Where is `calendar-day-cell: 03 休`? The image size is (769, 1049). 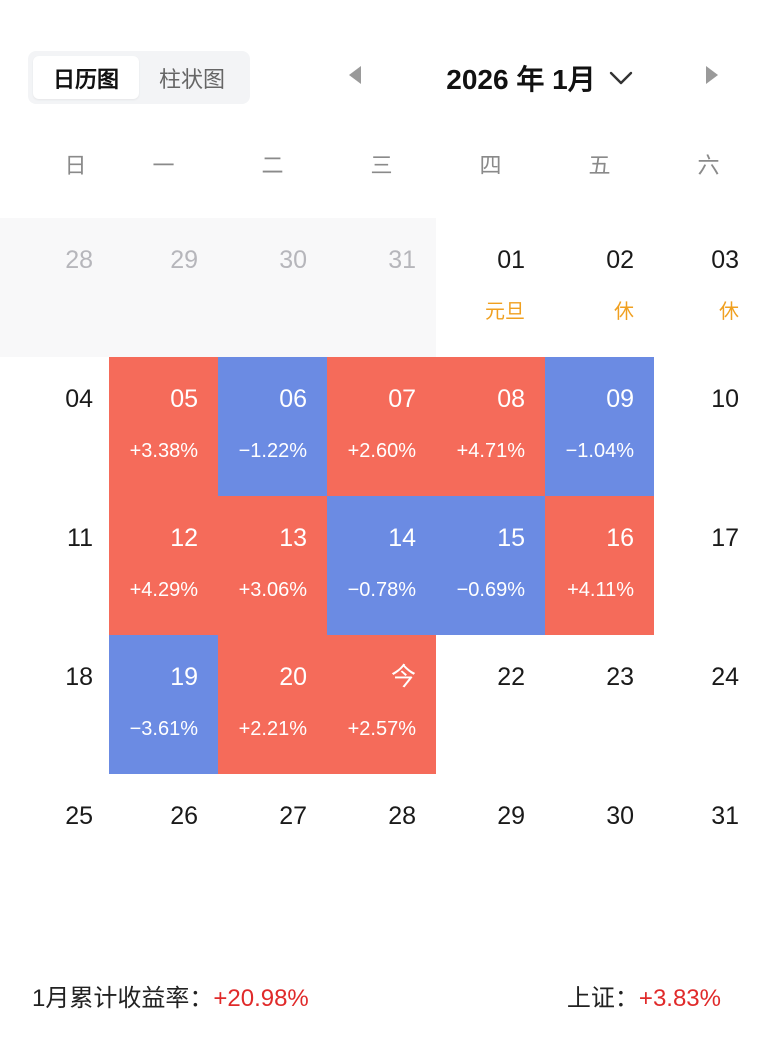 calendar-day-cell: 03 休 is located at coordinates (708, 287).